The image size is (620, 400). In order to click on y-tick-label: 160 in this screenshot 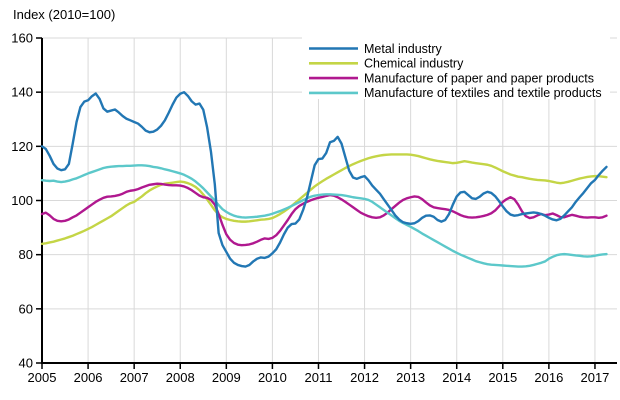, I will do `click(22, 38)`.